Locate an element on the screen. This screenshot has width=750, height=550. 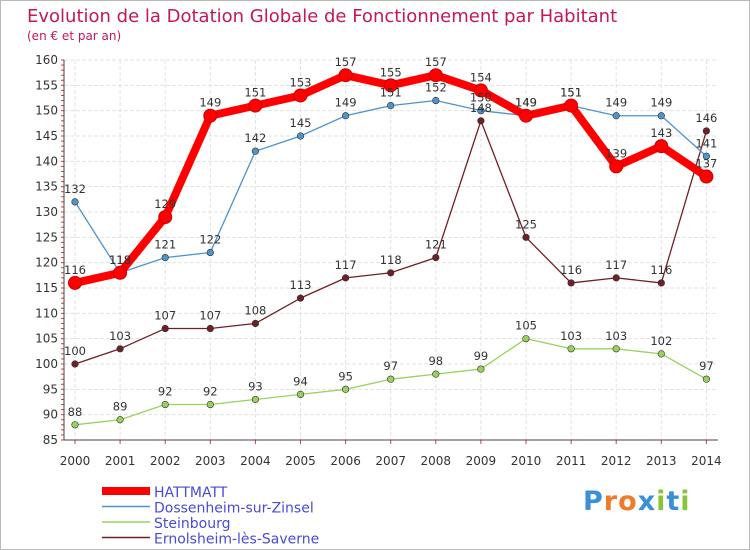
data-label: 154 is located at coordinates (481, 77).